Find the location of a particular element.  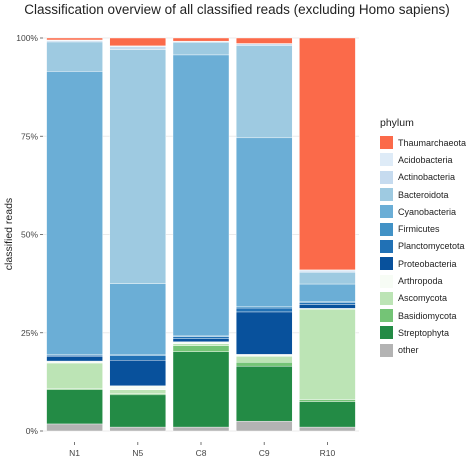

legend-item-streptophyta: Streptophyta is located at coordinates (423, 332).